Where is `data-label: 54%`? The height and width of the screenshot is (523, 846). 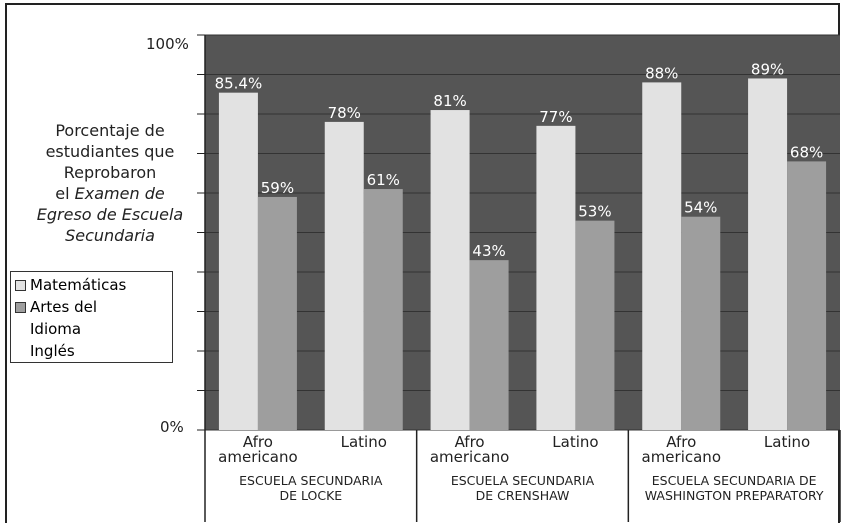
data-label: 54% is located at coordinates (700, 208).